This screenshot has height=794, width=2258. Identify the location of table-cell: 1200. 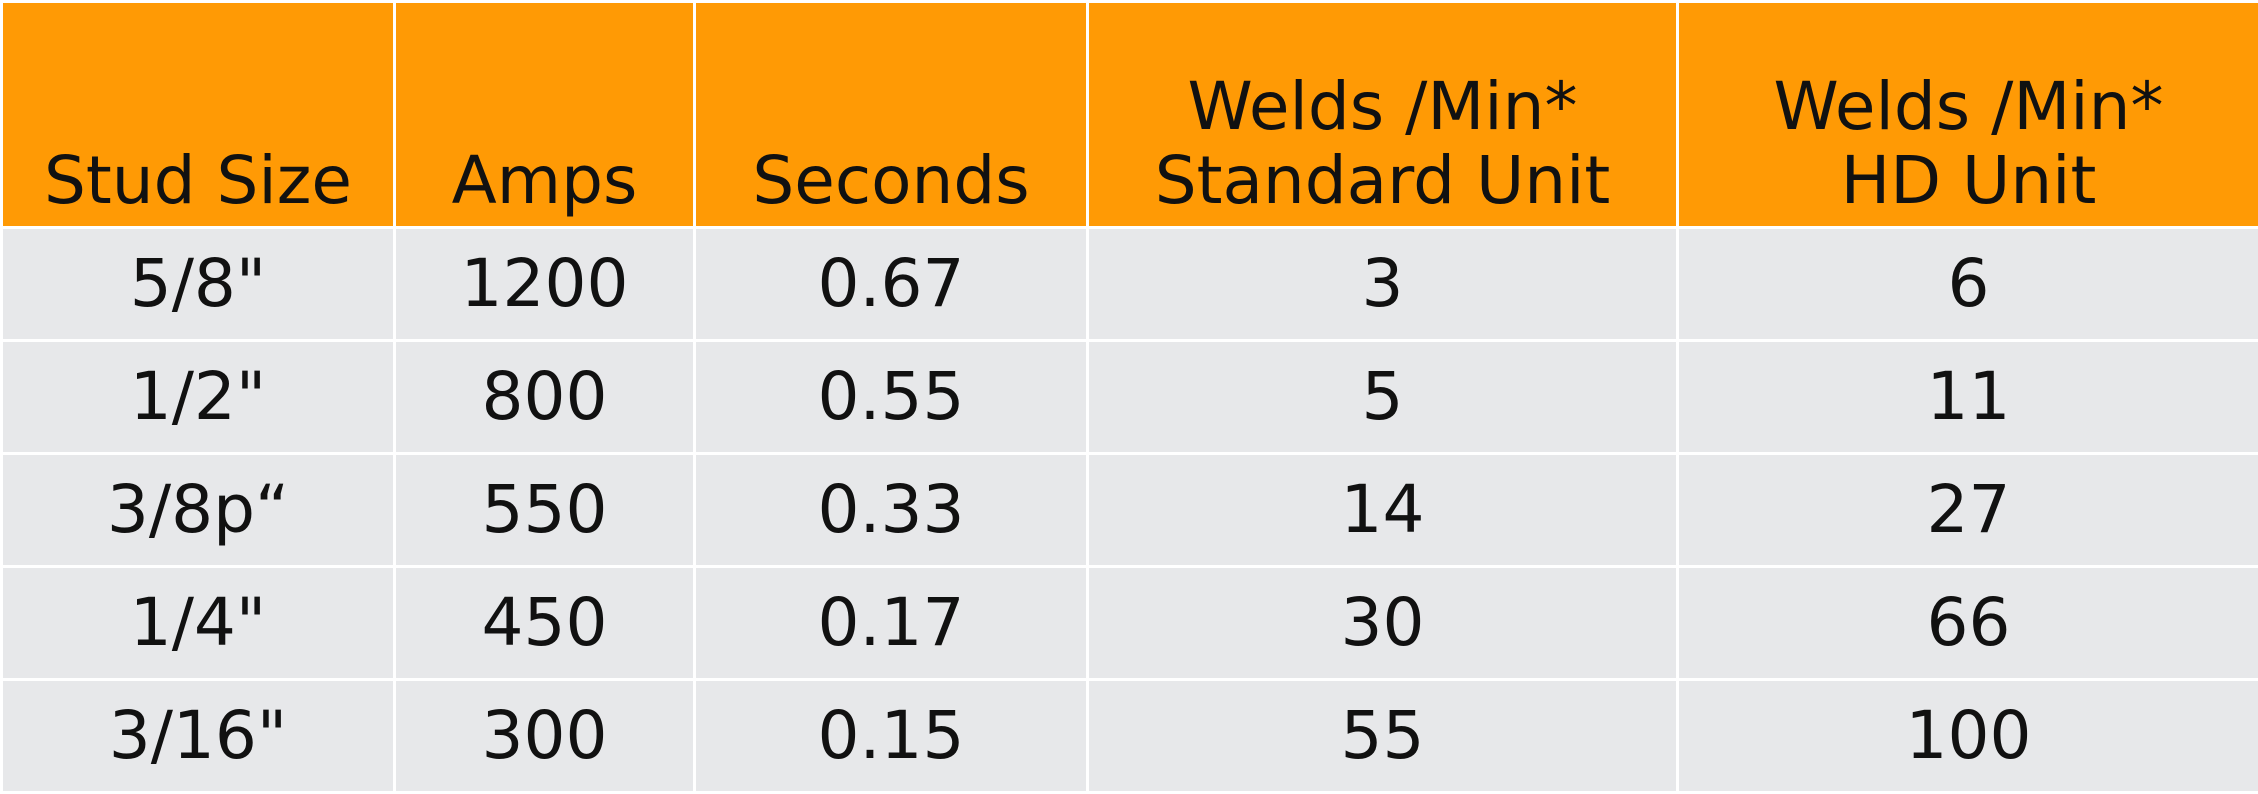
(545, 284).